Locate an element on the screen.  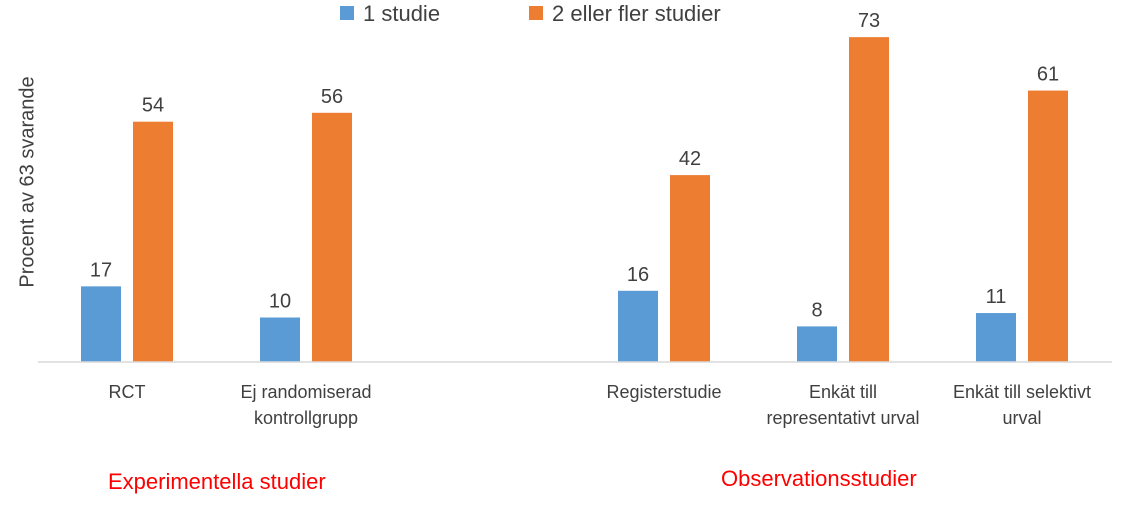
legend: 1 studie 2 eller fler studier is located at coordinates (530, 13).